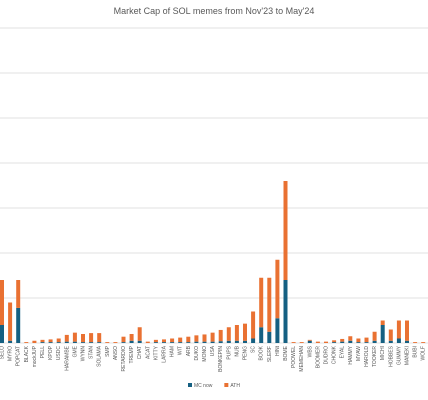 The image size is (428, 400). I want to click on x-tick-label: USDC, so click(59, 353).